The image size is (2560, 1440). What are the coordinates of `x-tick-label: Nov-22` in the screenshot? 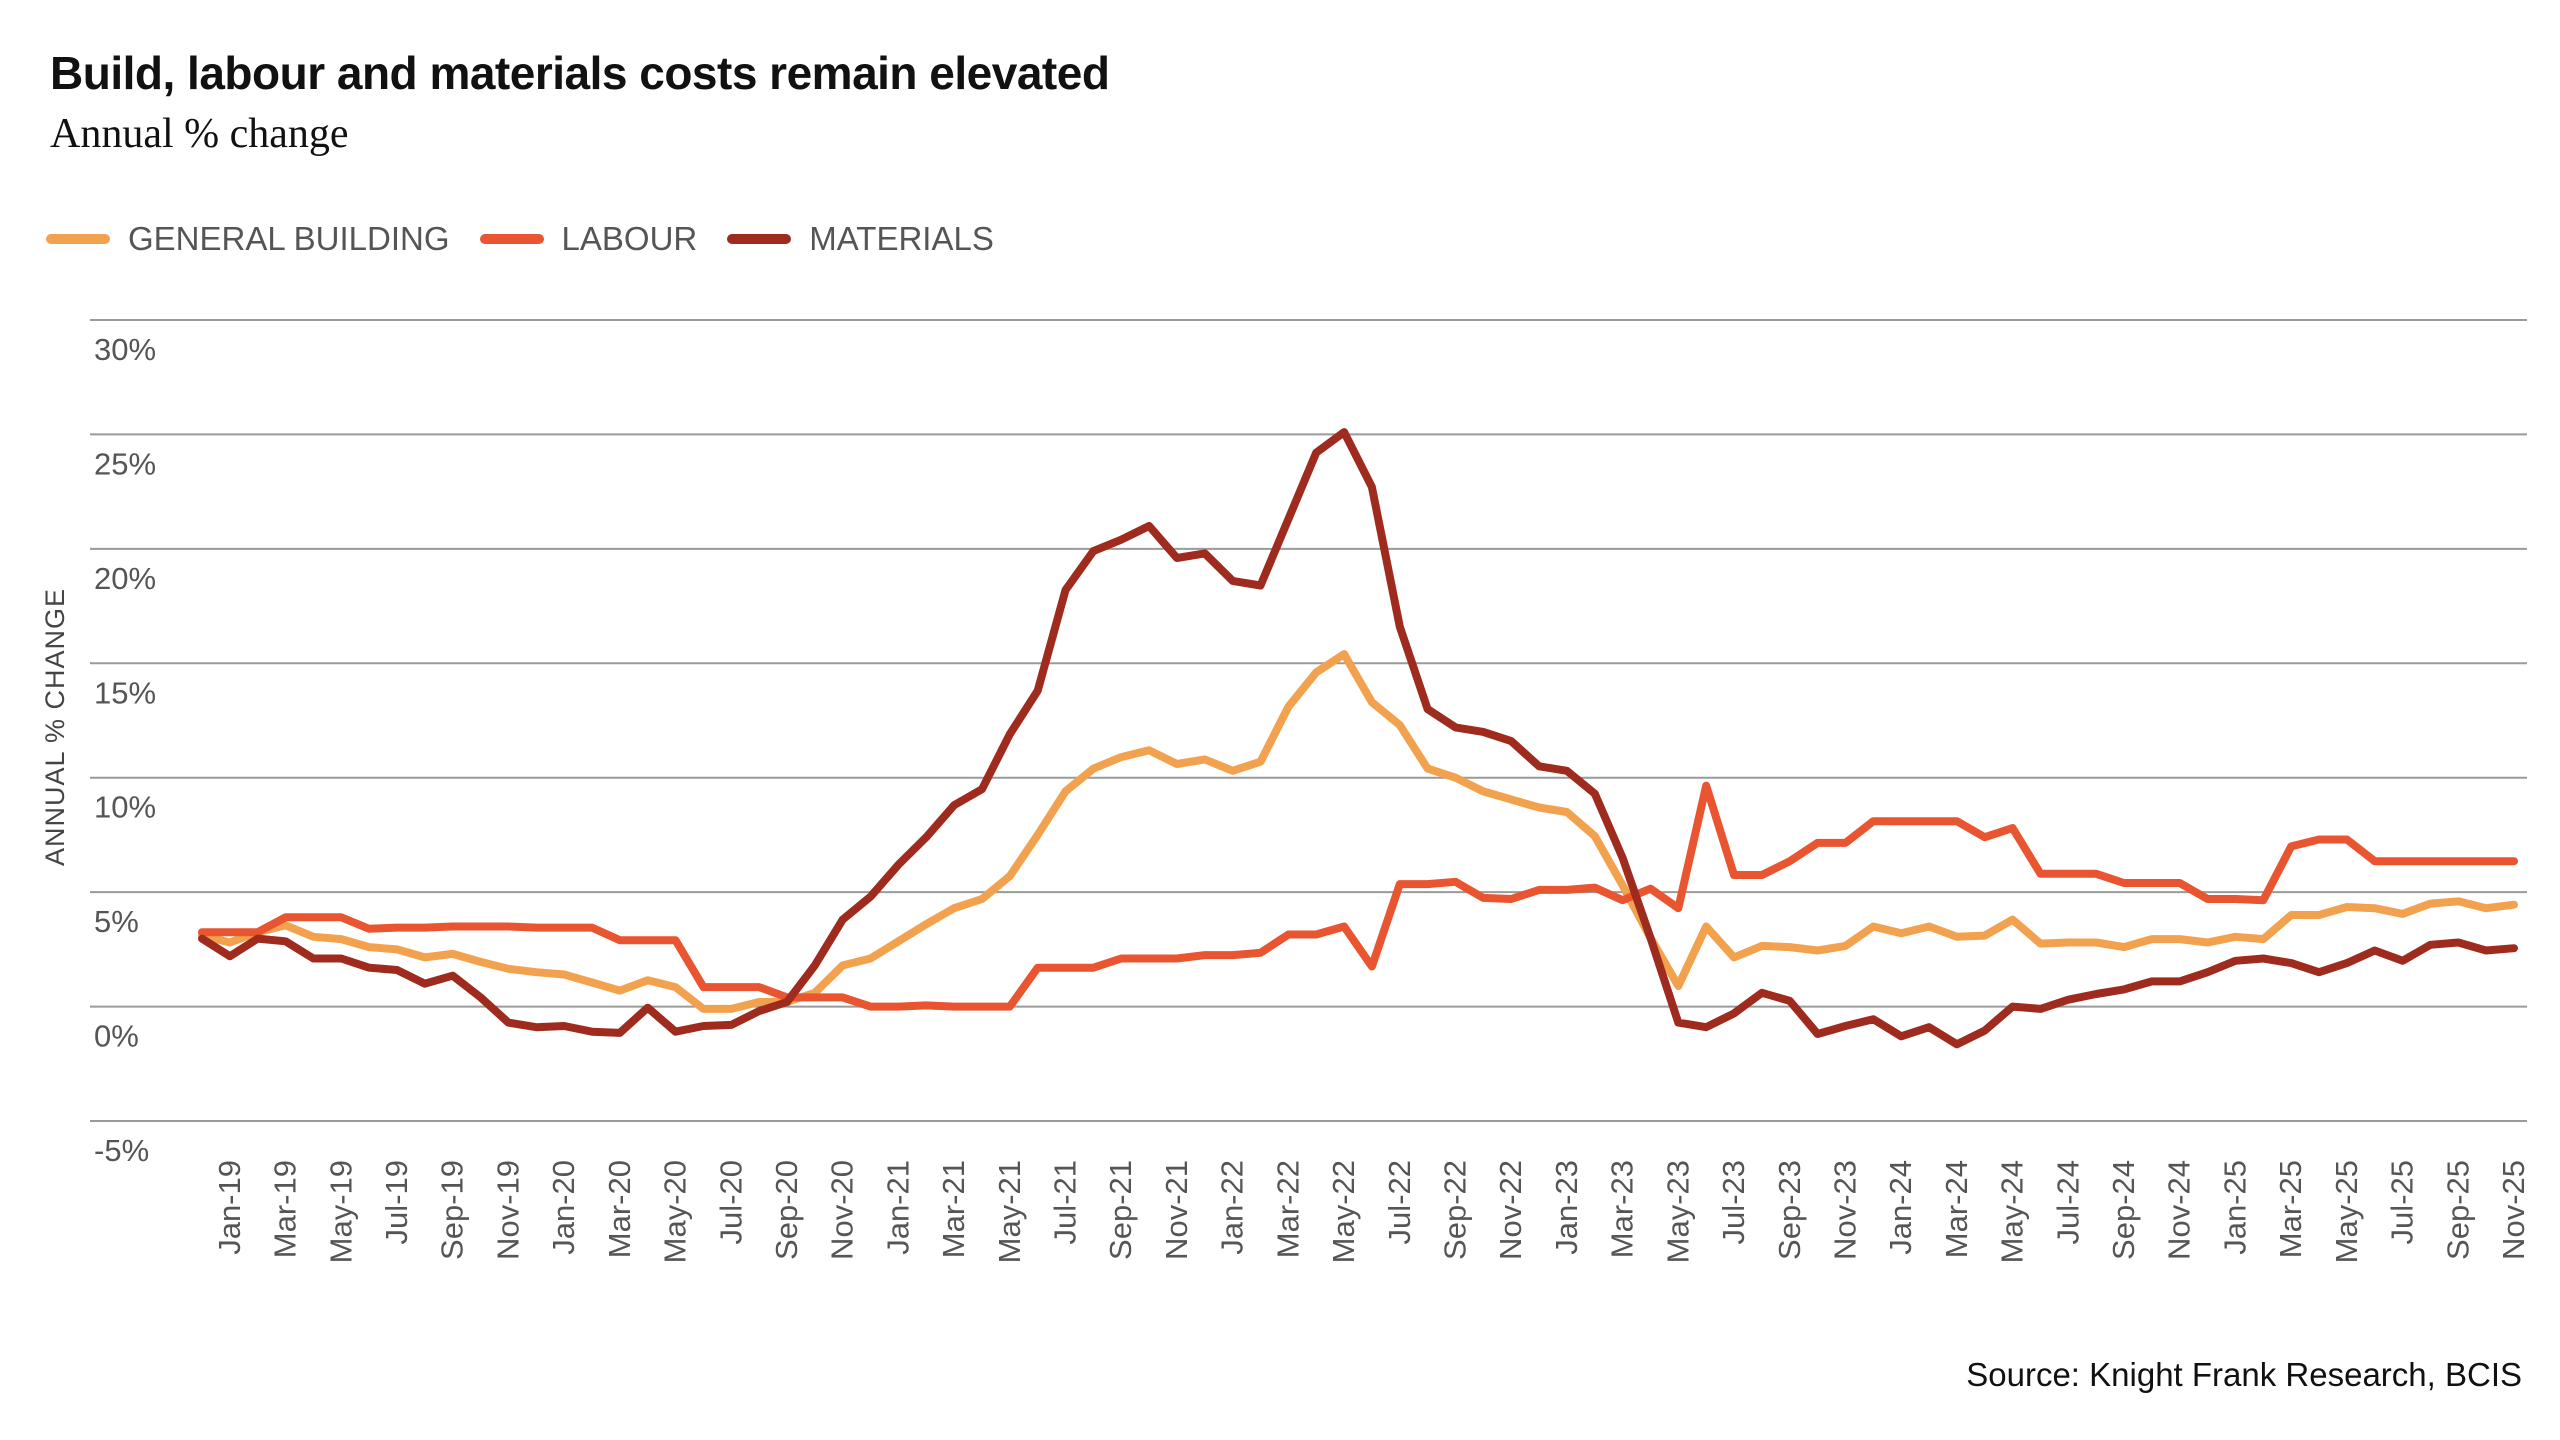 It's located at (1510, 1210).